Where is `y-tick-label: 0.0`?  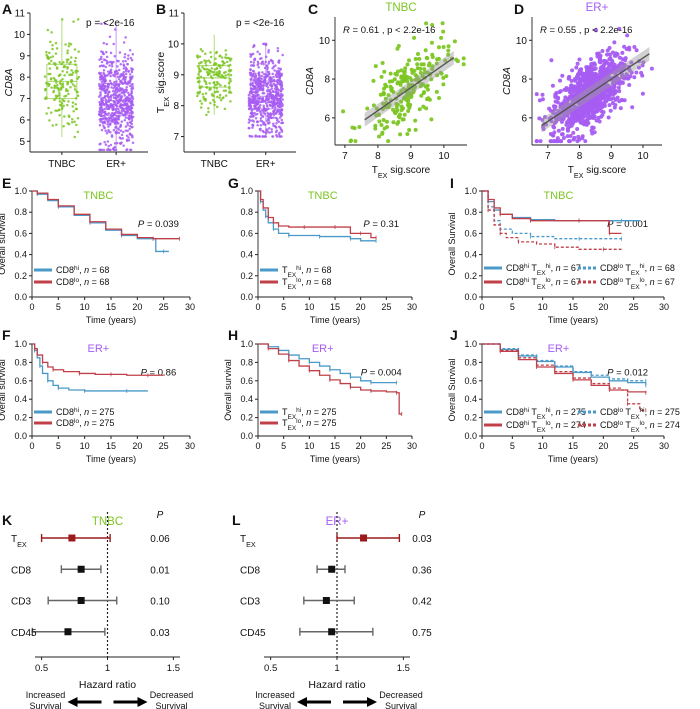
y-tick-label: 0.0 is located at coordinates (20, 436).